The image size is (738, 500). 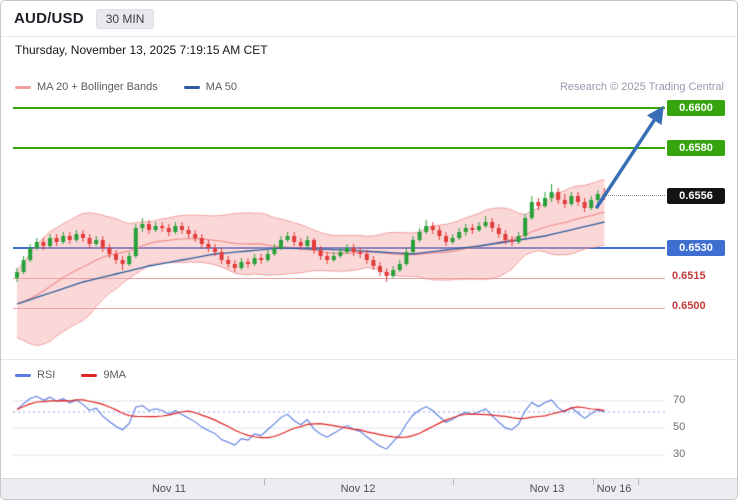 What do you see at coordinates (114, 375) in the screenshot?
I see `rsi-ma-label: 9MA` at bounding box center [114, 375].